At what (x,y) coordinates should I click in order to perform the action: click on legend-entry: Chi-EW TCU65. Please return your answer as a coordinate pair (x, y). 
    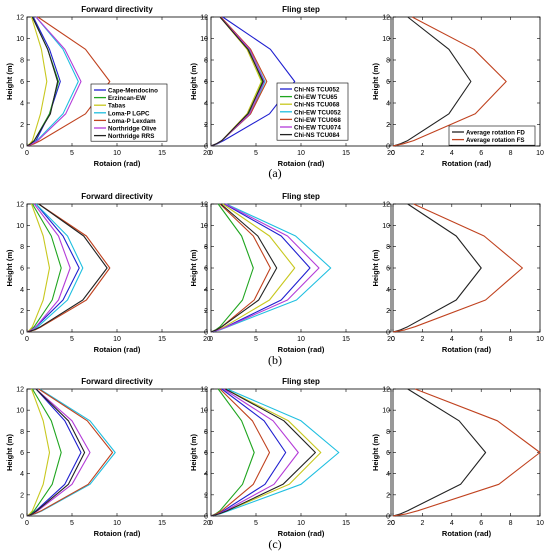
    Looking at the image, I should click on (316, 97).